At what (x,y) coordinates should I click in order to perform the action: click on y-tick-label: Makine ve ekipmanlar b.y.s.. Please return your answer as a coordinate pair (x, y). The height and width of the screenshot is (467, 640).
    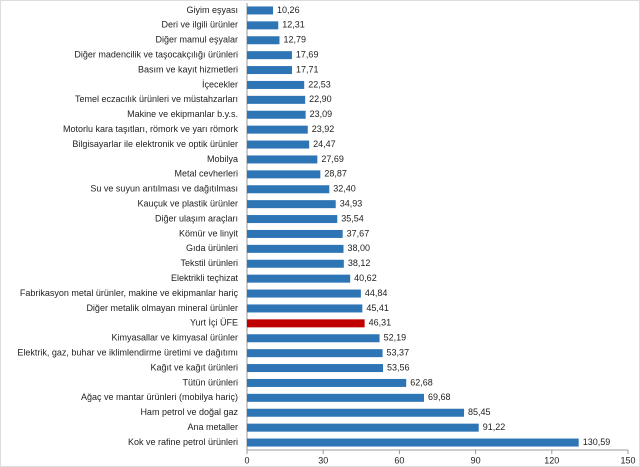
    Looking at the image, I should click on (182, 114).